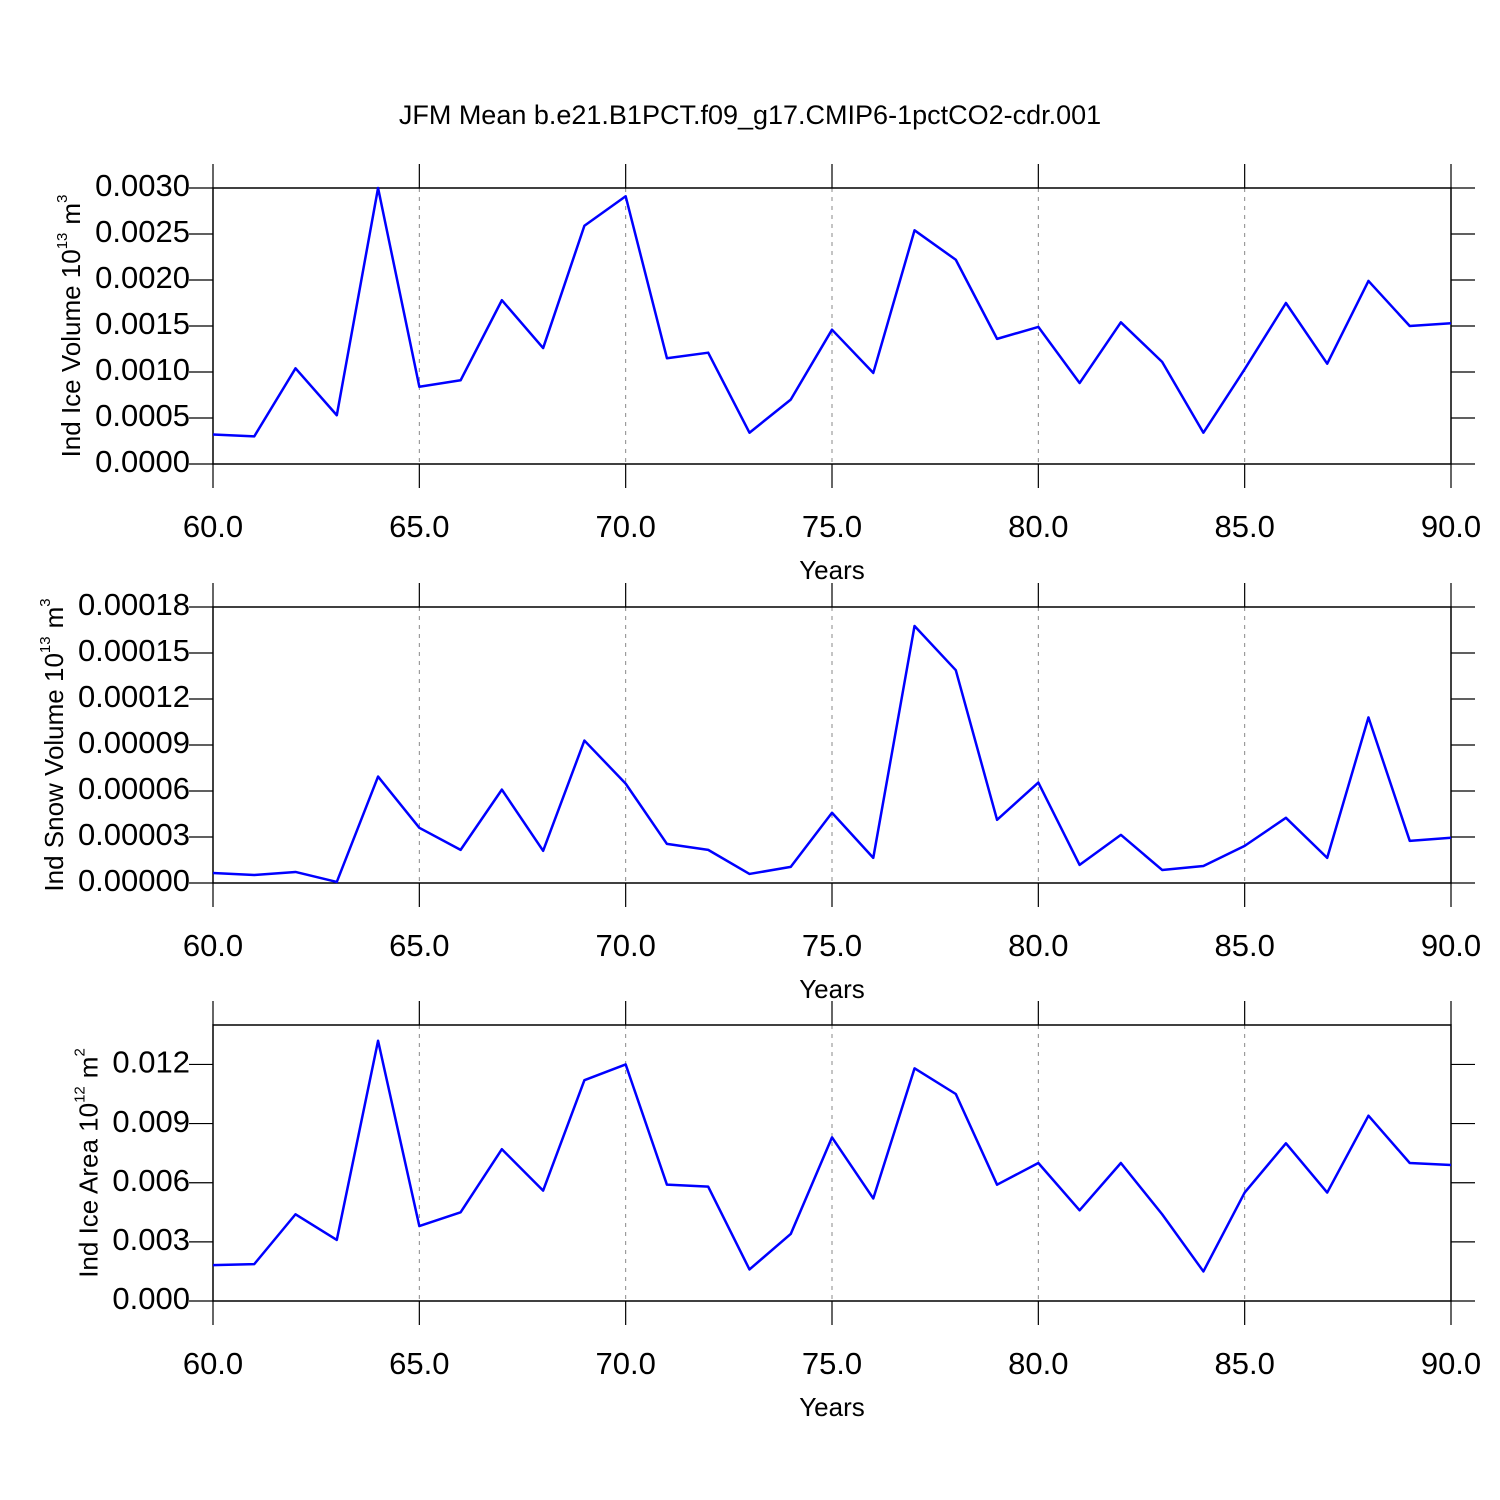 This screenshot has height=1500, width=1500. I want to click on y-tick-label: 0.0005, so click(142, 415).